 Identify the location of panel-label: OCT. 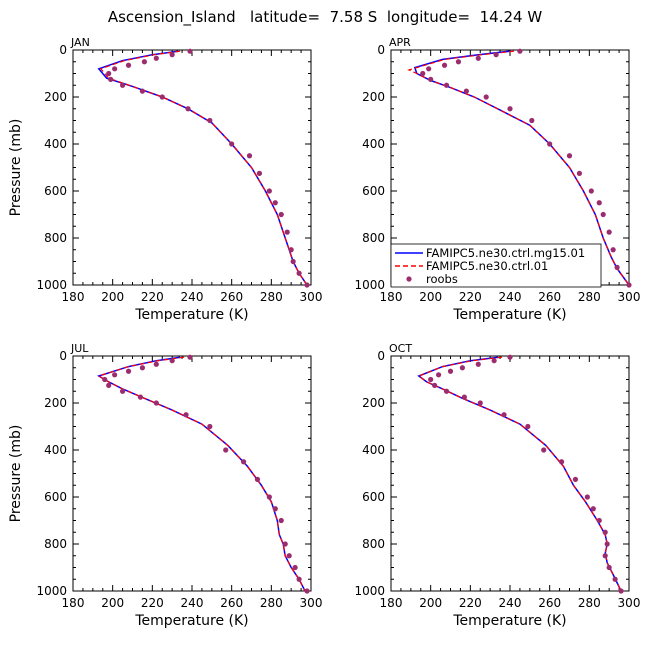
(400, 348).